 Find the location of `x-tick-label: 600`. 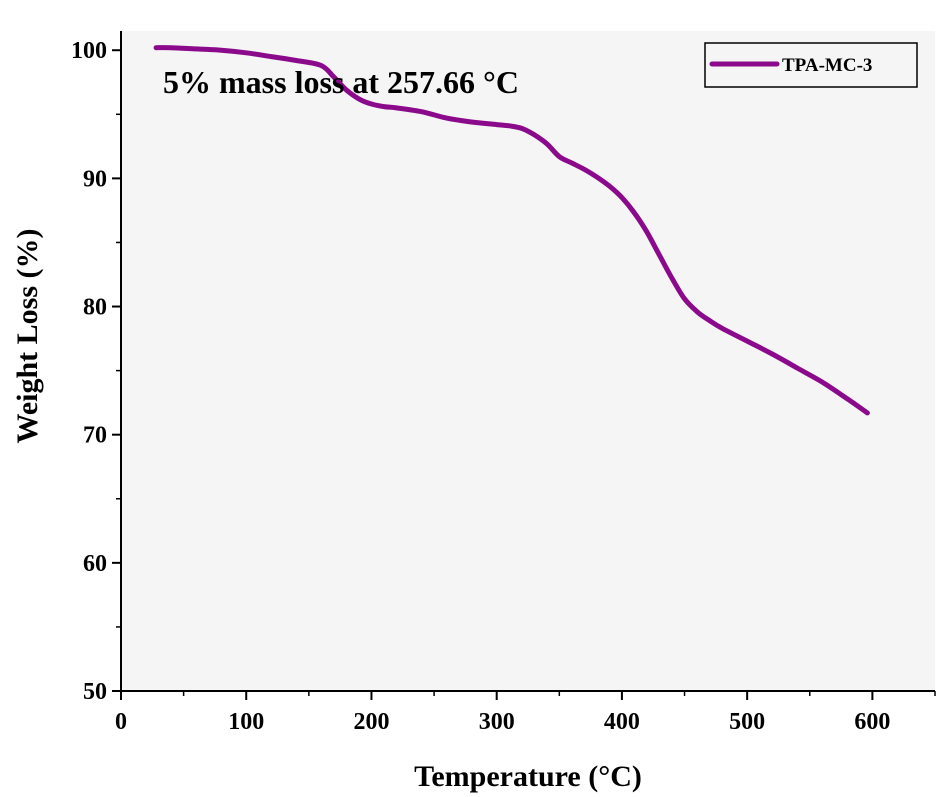

x-tick-label: 600 is located at coordinates (872, 722).